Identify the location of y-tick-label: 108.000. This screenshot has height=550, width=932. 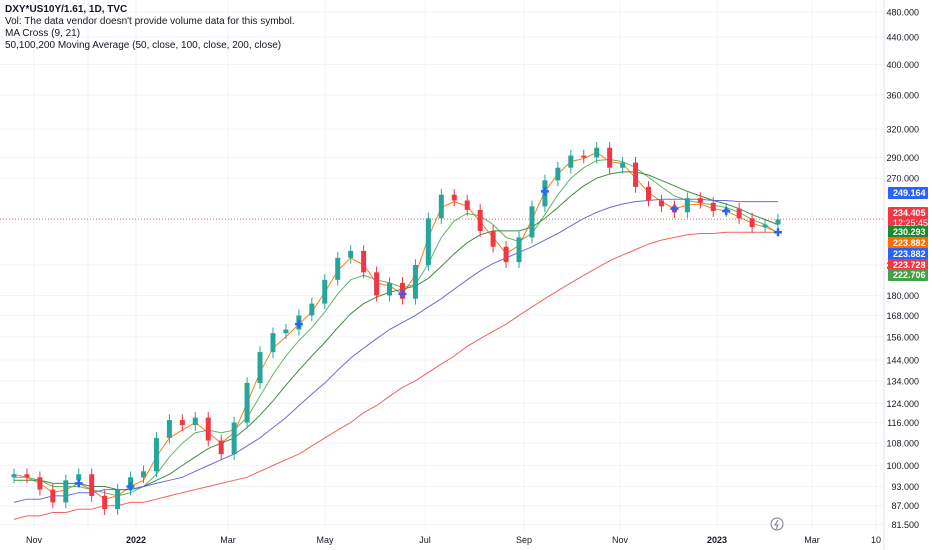
(902, 444).